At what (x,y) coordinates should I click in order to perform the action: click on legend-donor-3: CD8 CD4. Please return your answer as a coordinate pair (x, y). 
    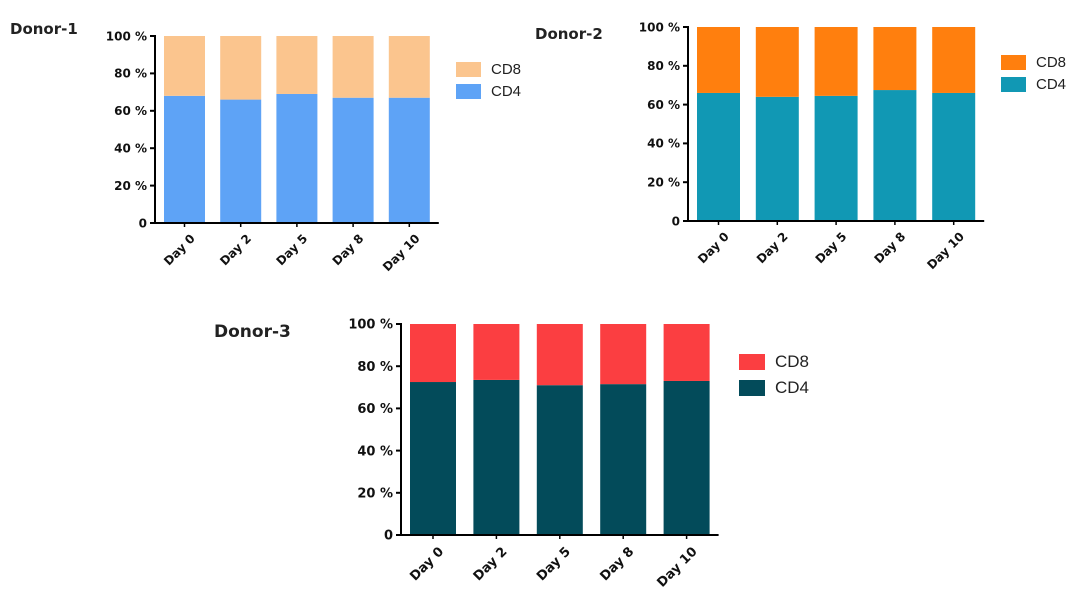
    Looking at the image, I should click on (774, 377).